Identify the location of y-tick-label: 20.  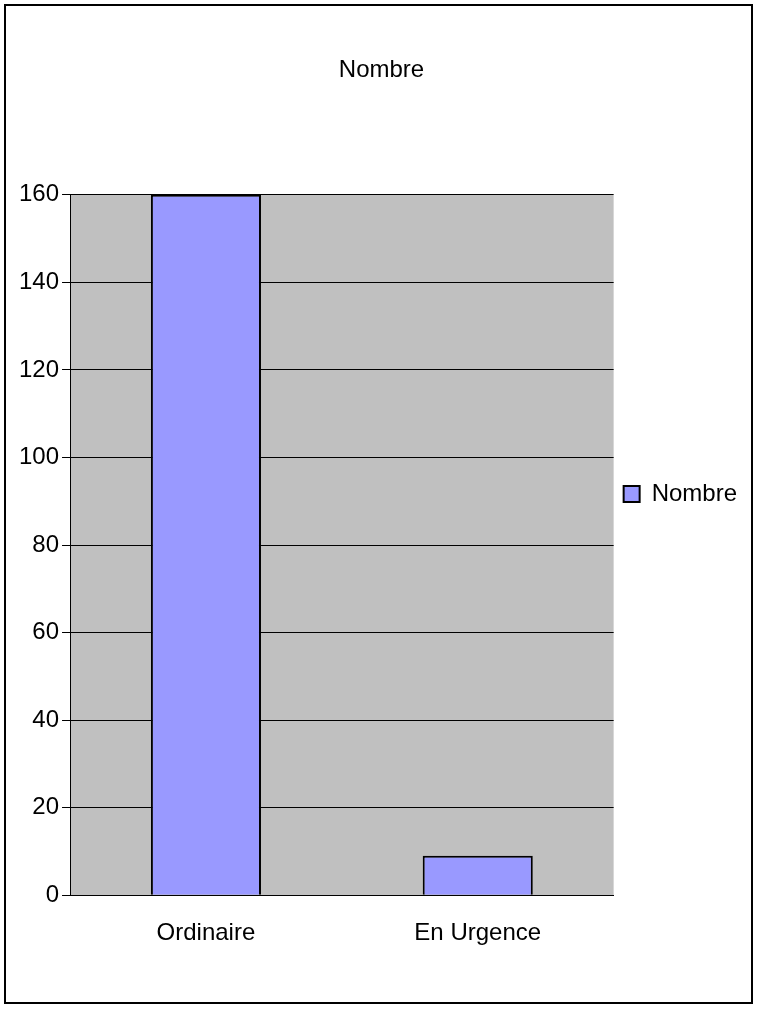
(46, 806).